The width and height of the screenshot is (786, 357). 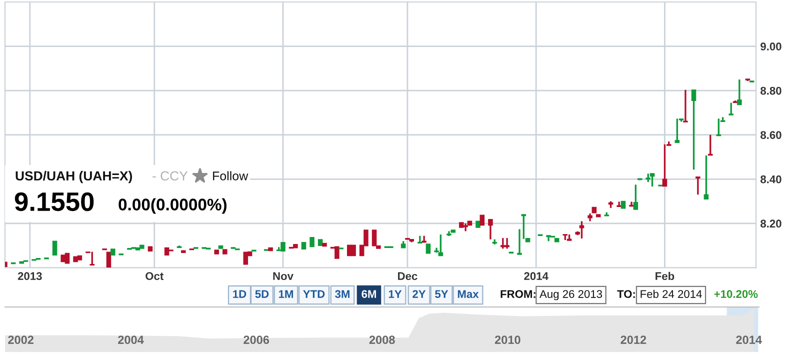 What do you see at coordinates (408, 276) in the screenshot?
I see `x-tick-label: Dec` at bounding box center [408, 276].